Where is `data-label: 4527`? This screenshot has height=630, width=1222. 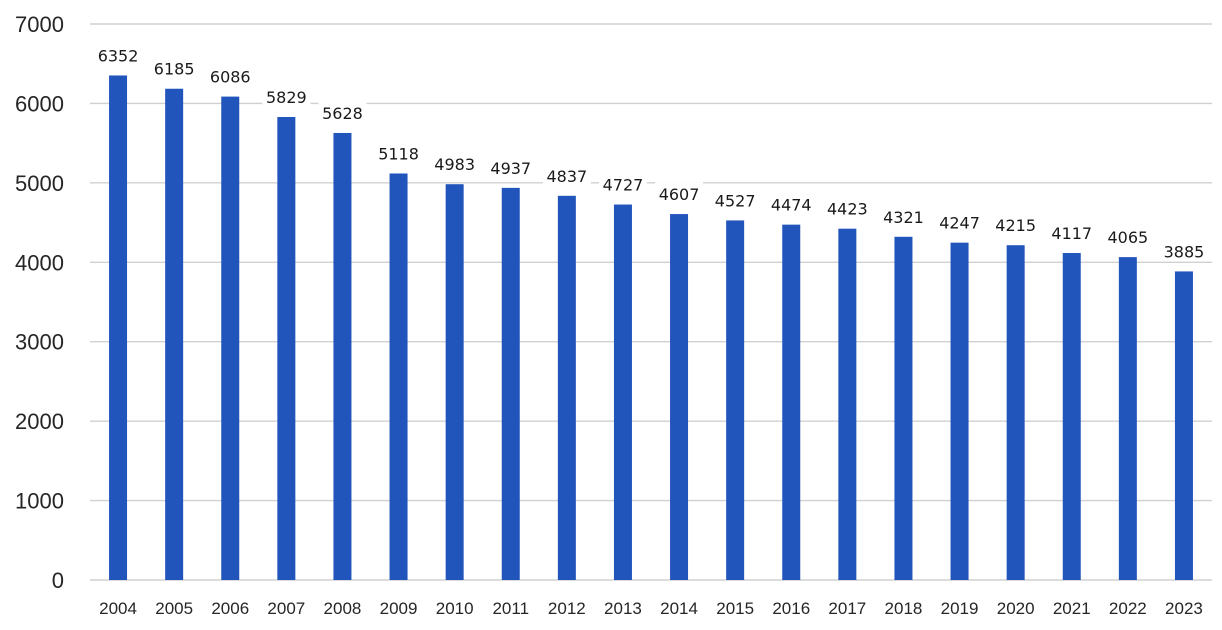
data-label: 4527 is located at coordinates (735, 200).